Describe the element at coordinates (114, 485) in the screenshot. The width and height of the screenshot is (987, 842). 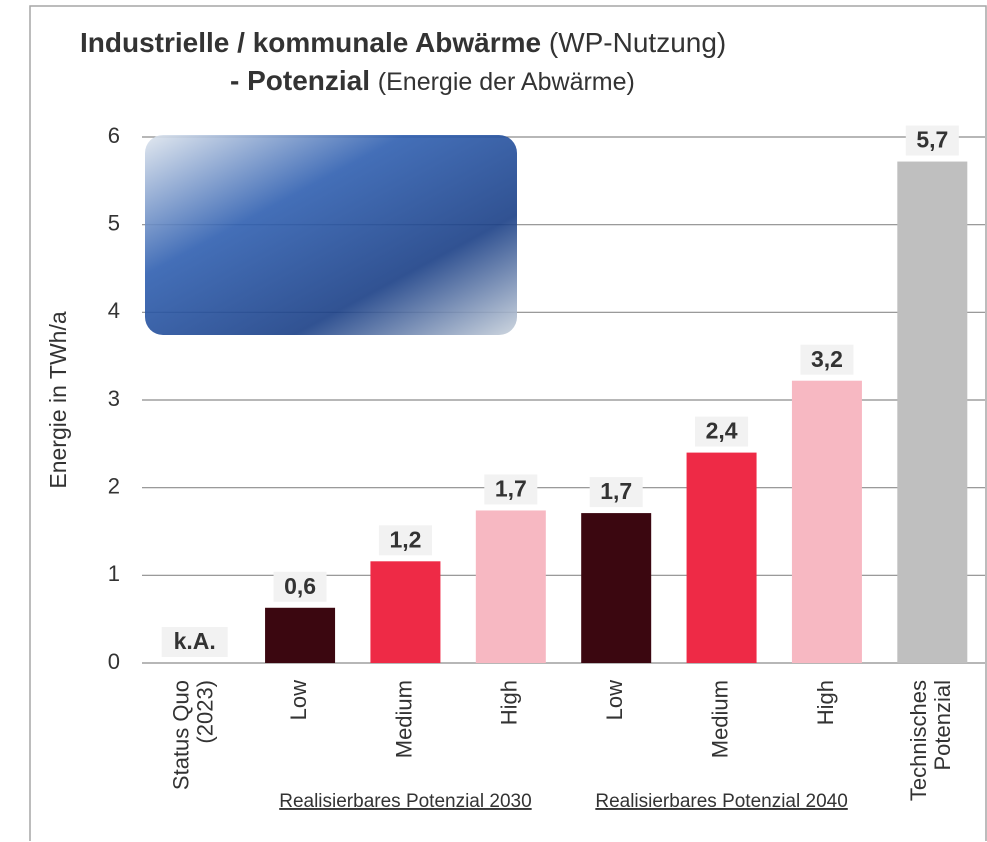
I see `y-tick-label: 2` at that location.